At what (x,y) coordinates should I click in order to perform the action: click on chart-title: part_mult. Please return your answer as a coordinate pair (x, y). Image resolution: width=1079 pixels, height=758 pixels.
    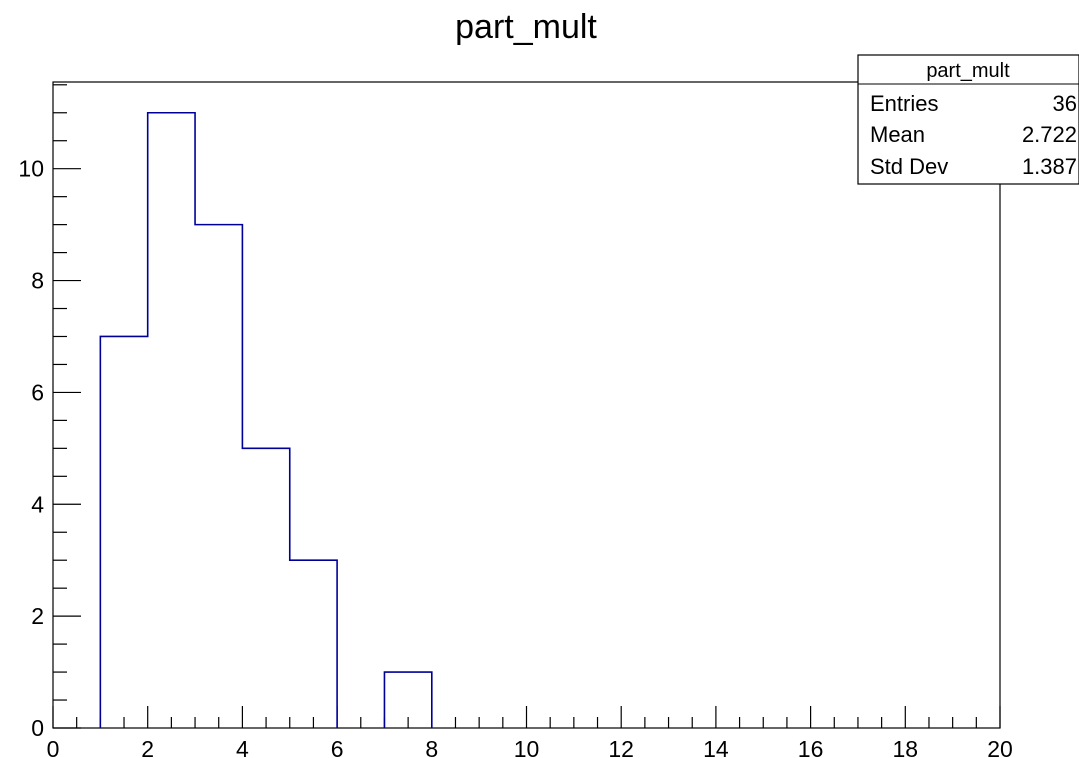
    Looking at the image, I should click on (526, 27).